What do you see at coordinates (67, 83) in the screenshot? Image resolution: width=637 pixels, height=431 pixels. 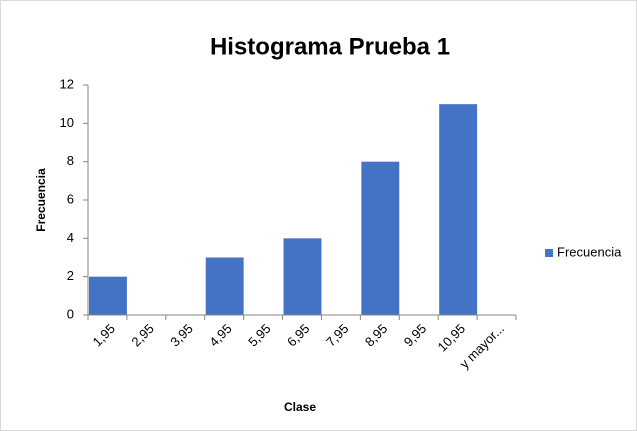 I see `y-tick-label: 12` at bounding box center [67, 83].